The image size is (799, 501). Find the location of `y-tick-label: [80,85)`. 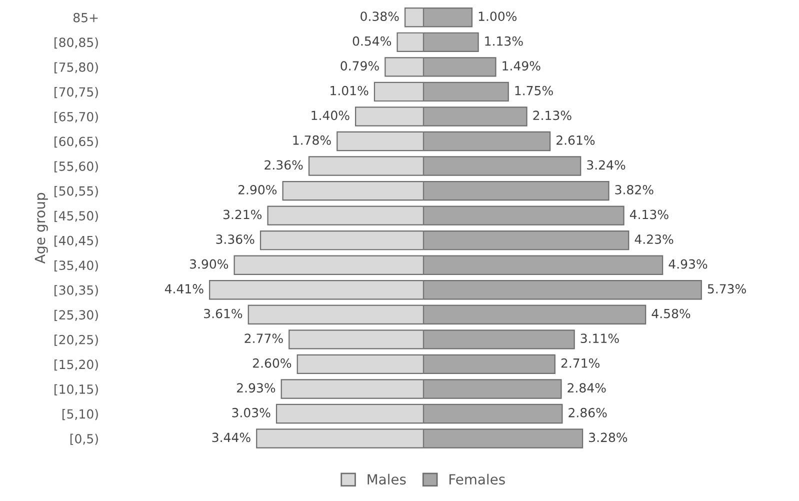

y-tick-label: [80,85) is located at coordinates (76, 43).